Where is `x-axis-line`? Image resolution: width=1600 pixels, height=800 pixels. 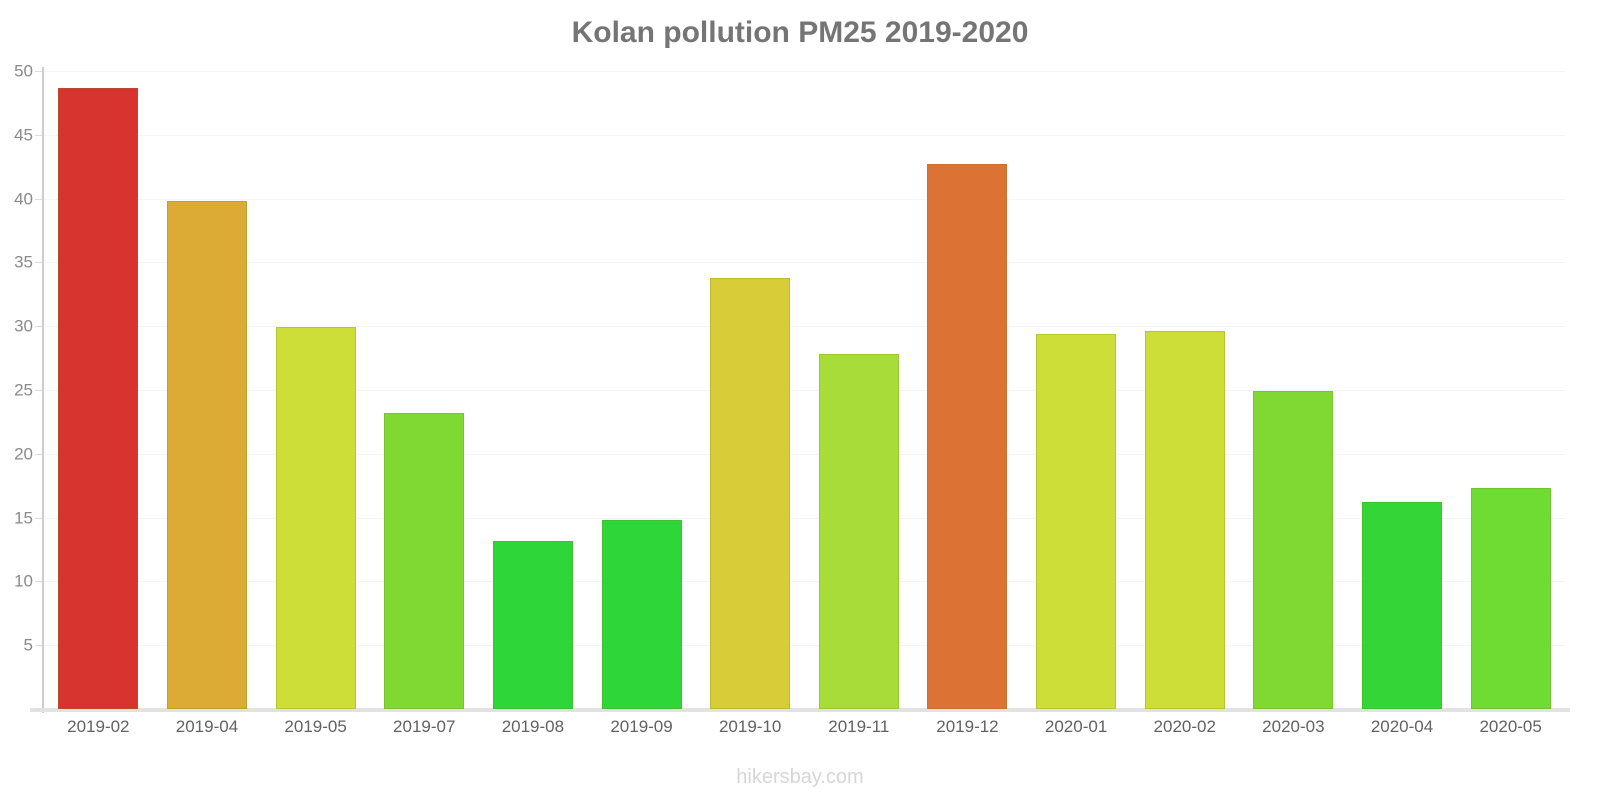
x-axis-line is located at coordinates (800, 710).